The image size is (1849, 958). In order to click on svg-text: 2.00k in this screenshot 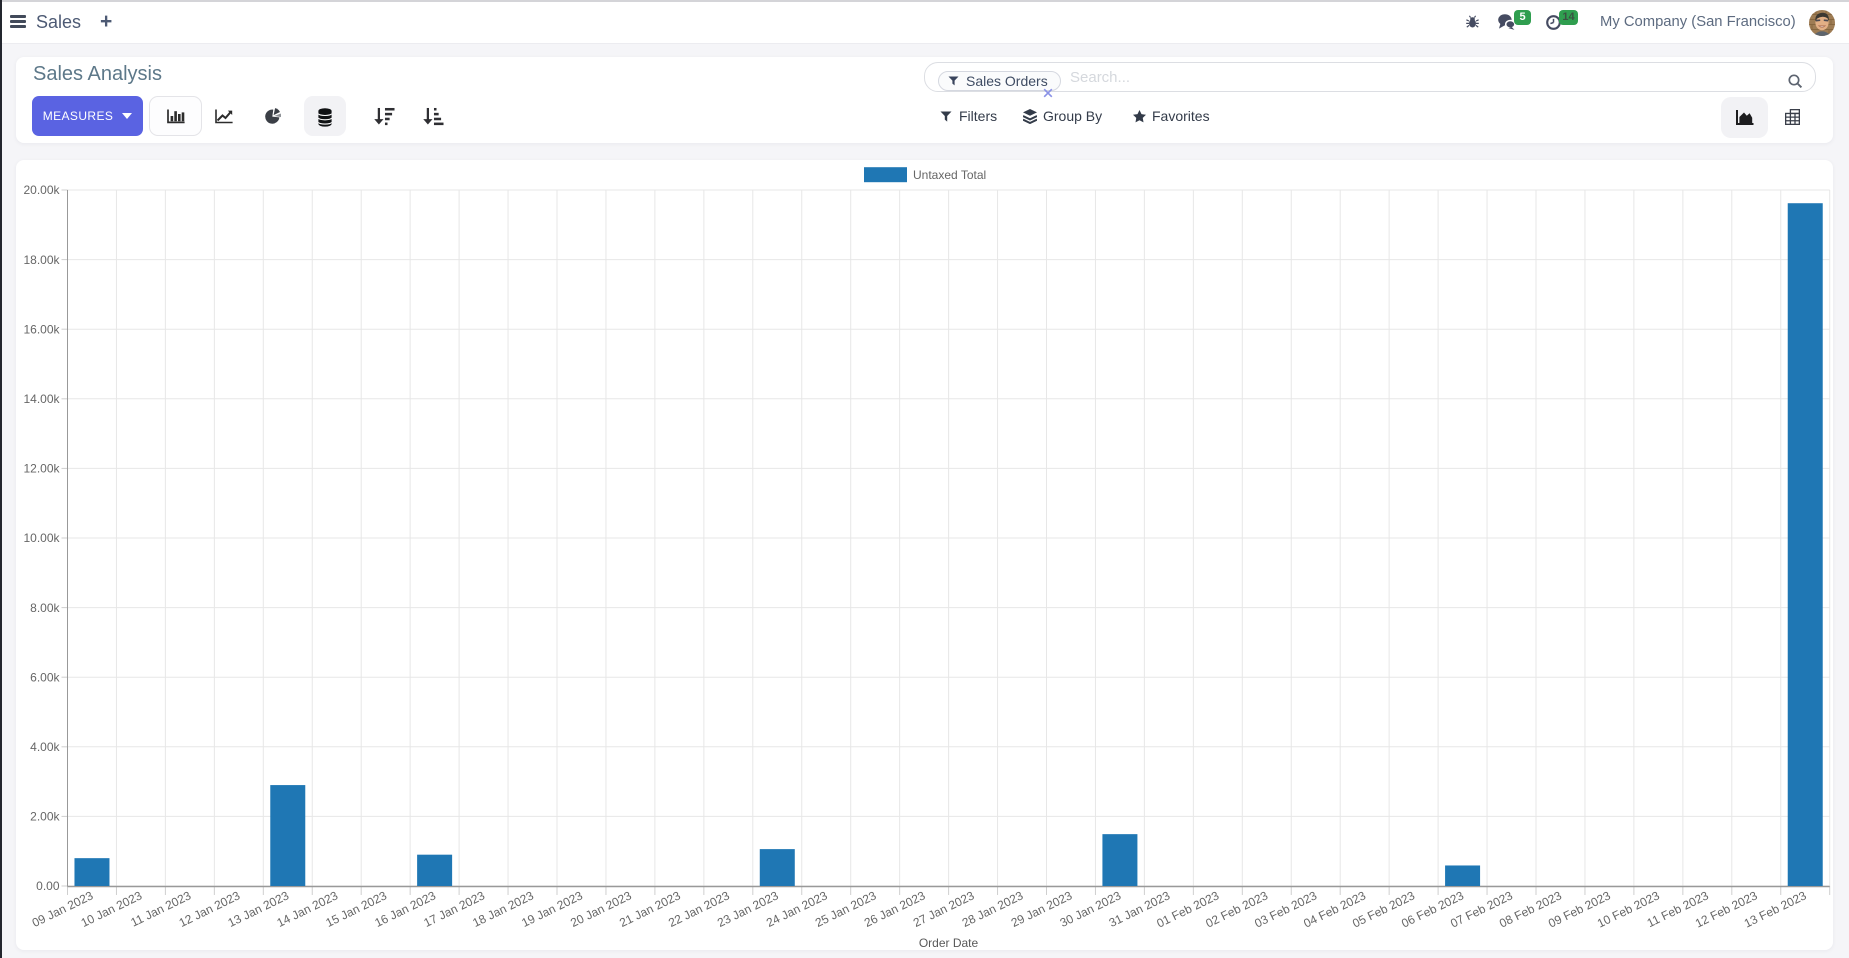, I will do `click(45, 817)`.